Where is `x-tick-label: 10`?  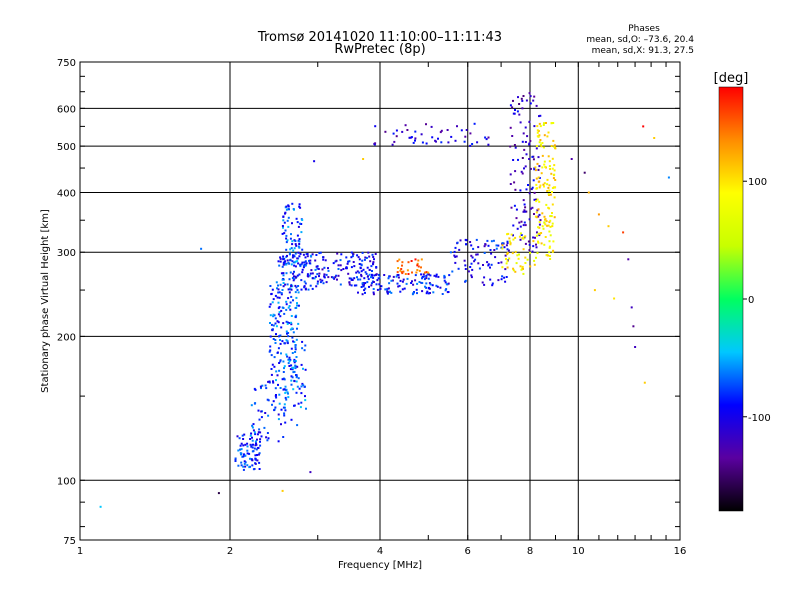 x-tick-label: 10 is located at coordinates (578, 551).